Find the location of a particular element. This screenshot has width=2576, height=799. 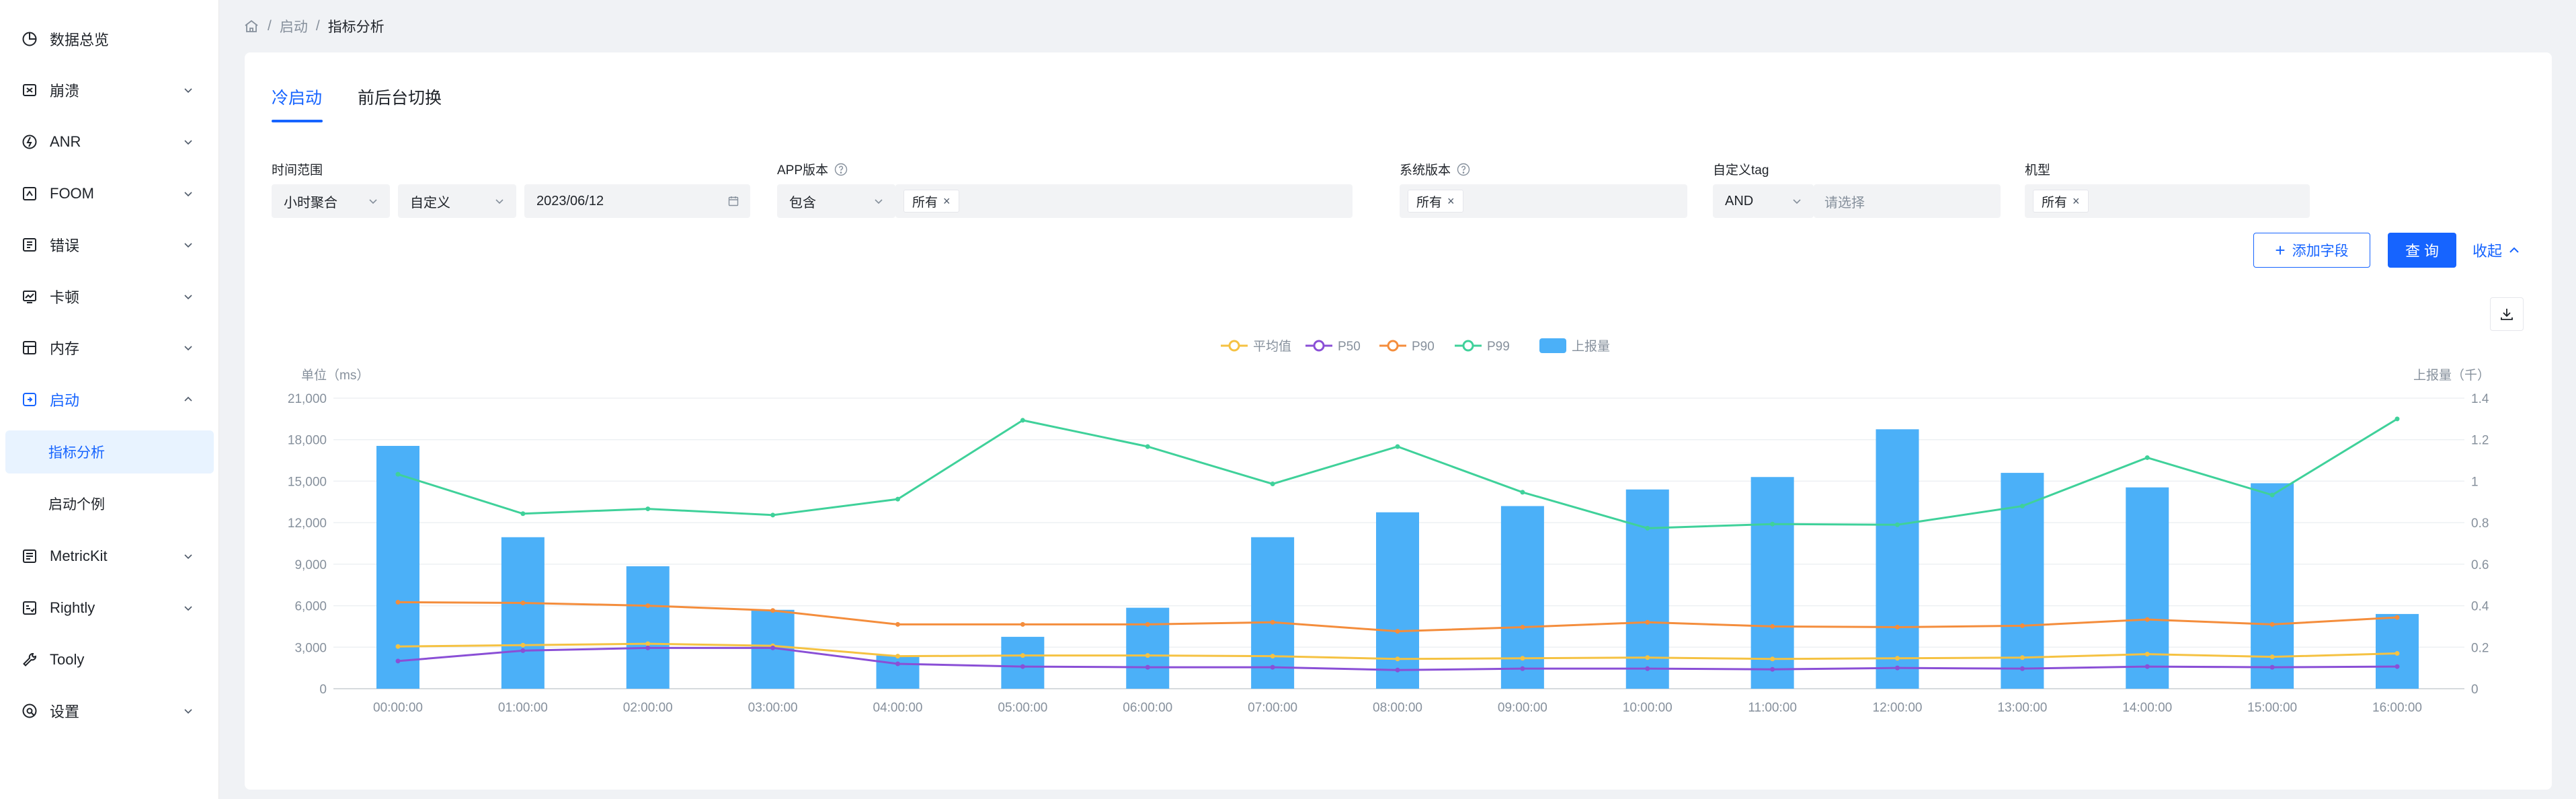

breadcrumb-item-current: 指标分析 is located at coordinates (356, 27).